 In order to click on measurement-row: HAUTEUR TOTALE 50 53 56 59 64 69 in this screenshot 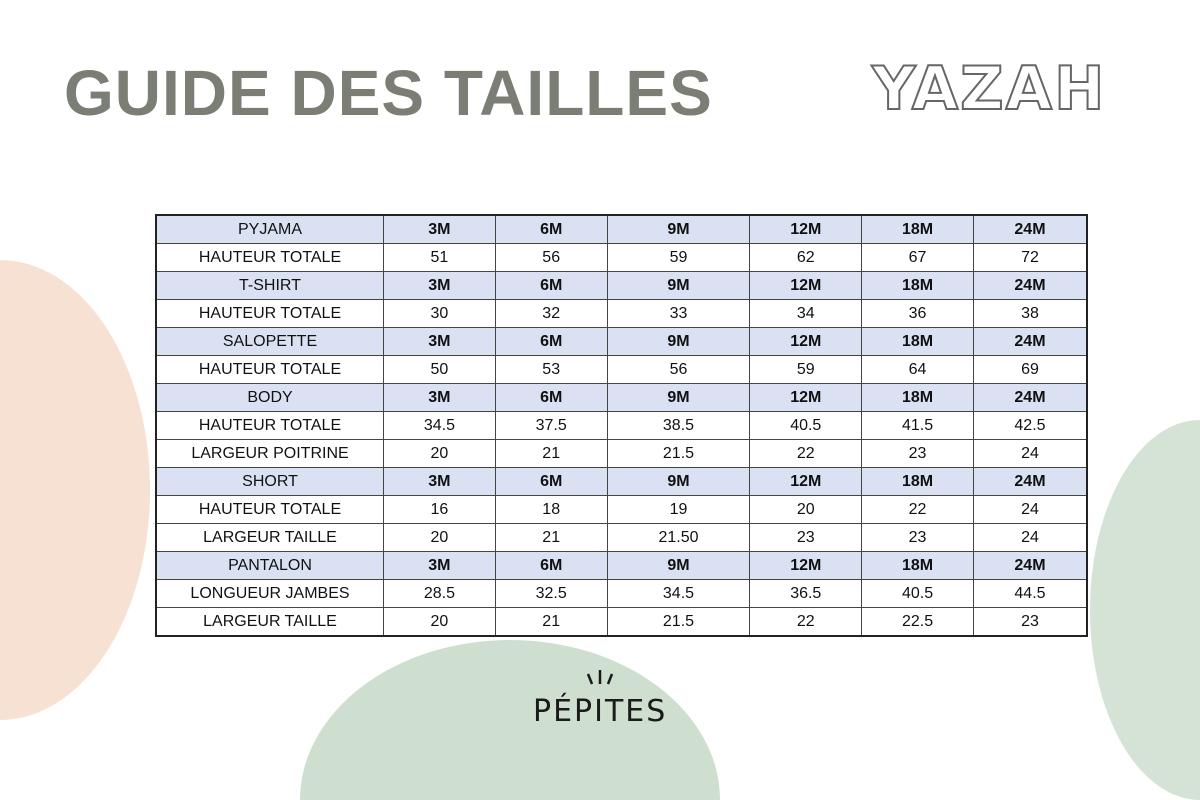, I will do `click(621, 369)`.